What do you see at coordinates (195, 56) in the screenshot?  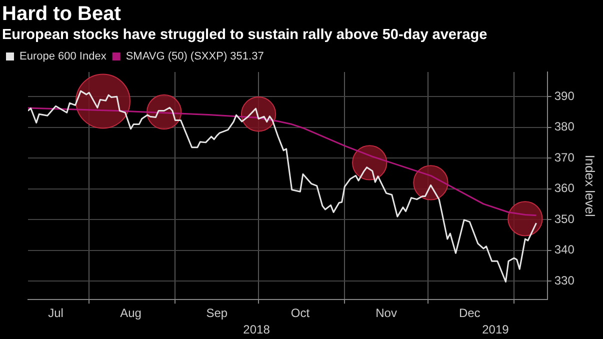 I see `legend-label: SMAVG (50) (SXXP) 351.37` at bounding box center [195, 56].